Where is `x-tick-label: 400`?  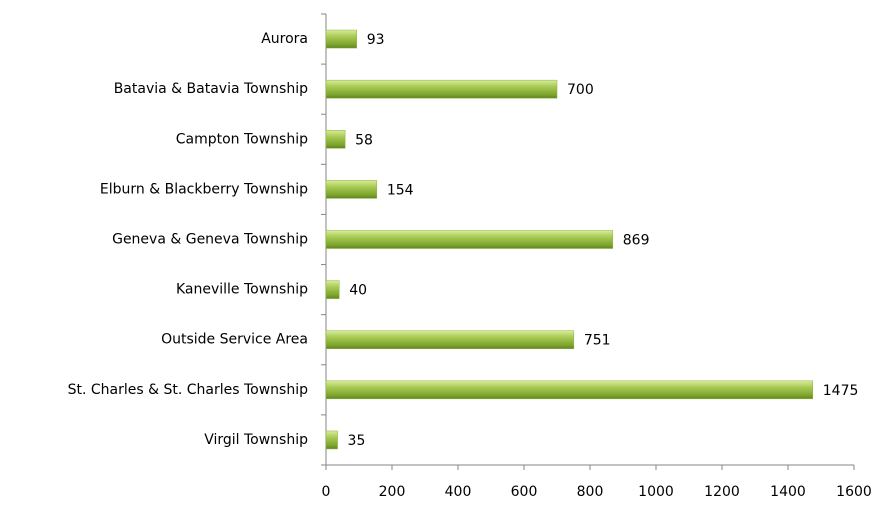
x-tick-label: 400 is located at coordinates (458, 492).